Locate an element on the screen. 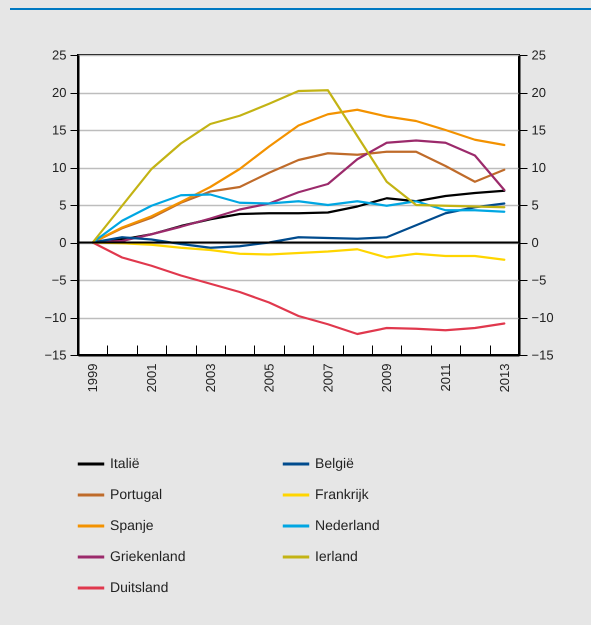 This screenshot has height=625, width=591. y2-tick-label: 20 is located at coordinates (539, 92).